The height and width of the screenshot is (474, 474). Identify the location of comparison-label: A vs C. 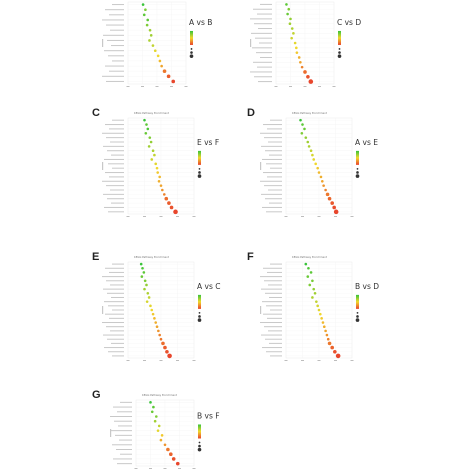
(208, 286).